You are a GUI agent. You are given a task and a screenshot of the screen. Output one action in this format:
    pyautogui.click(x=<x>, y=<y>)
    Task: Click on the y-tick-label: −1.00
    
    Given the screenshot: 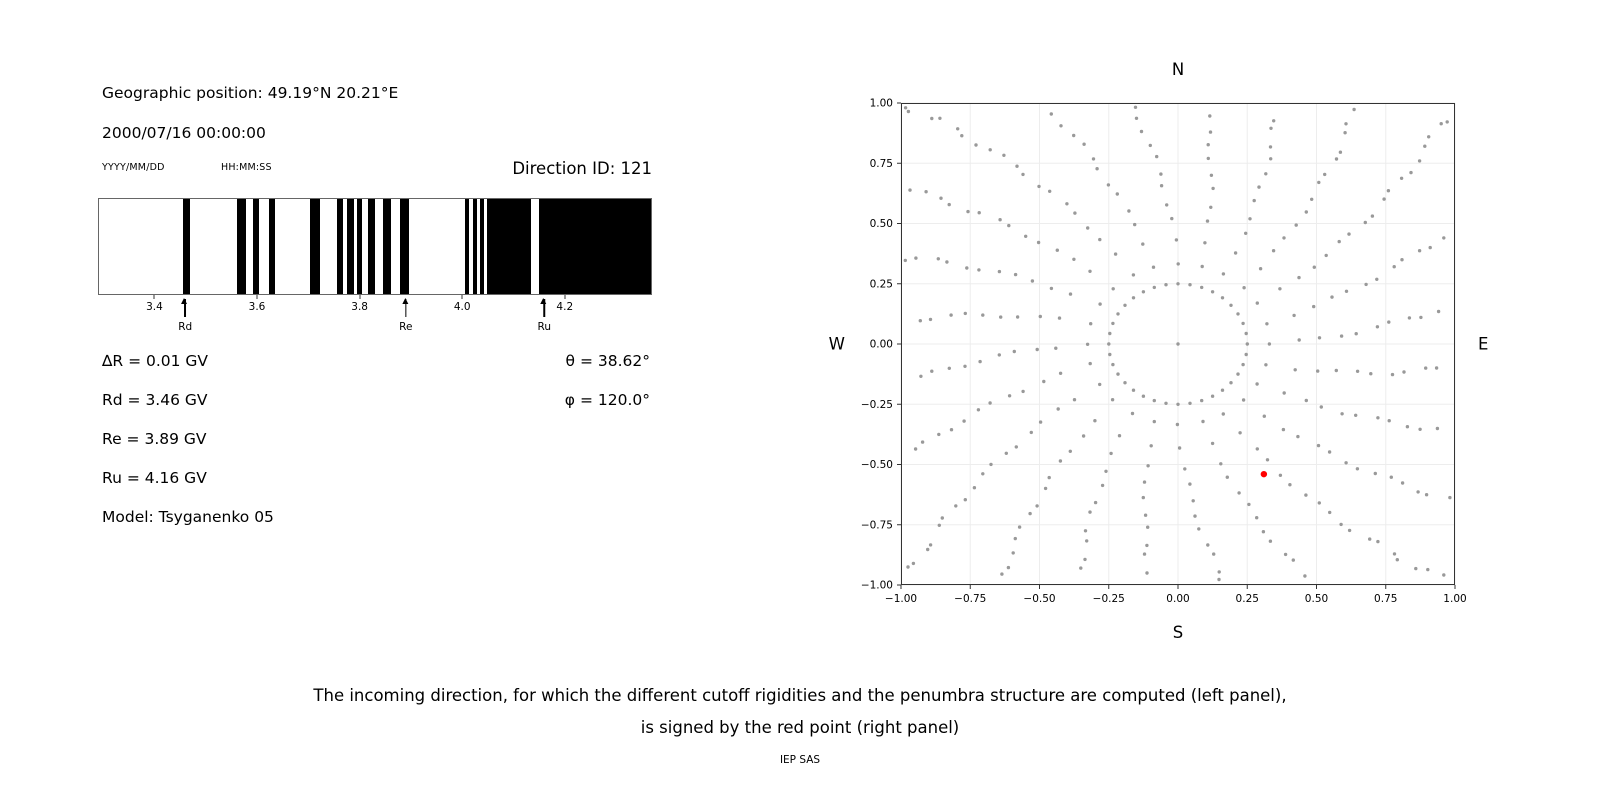 What is the action you would take?
    pyautogui.click(x=877, y=586)
    